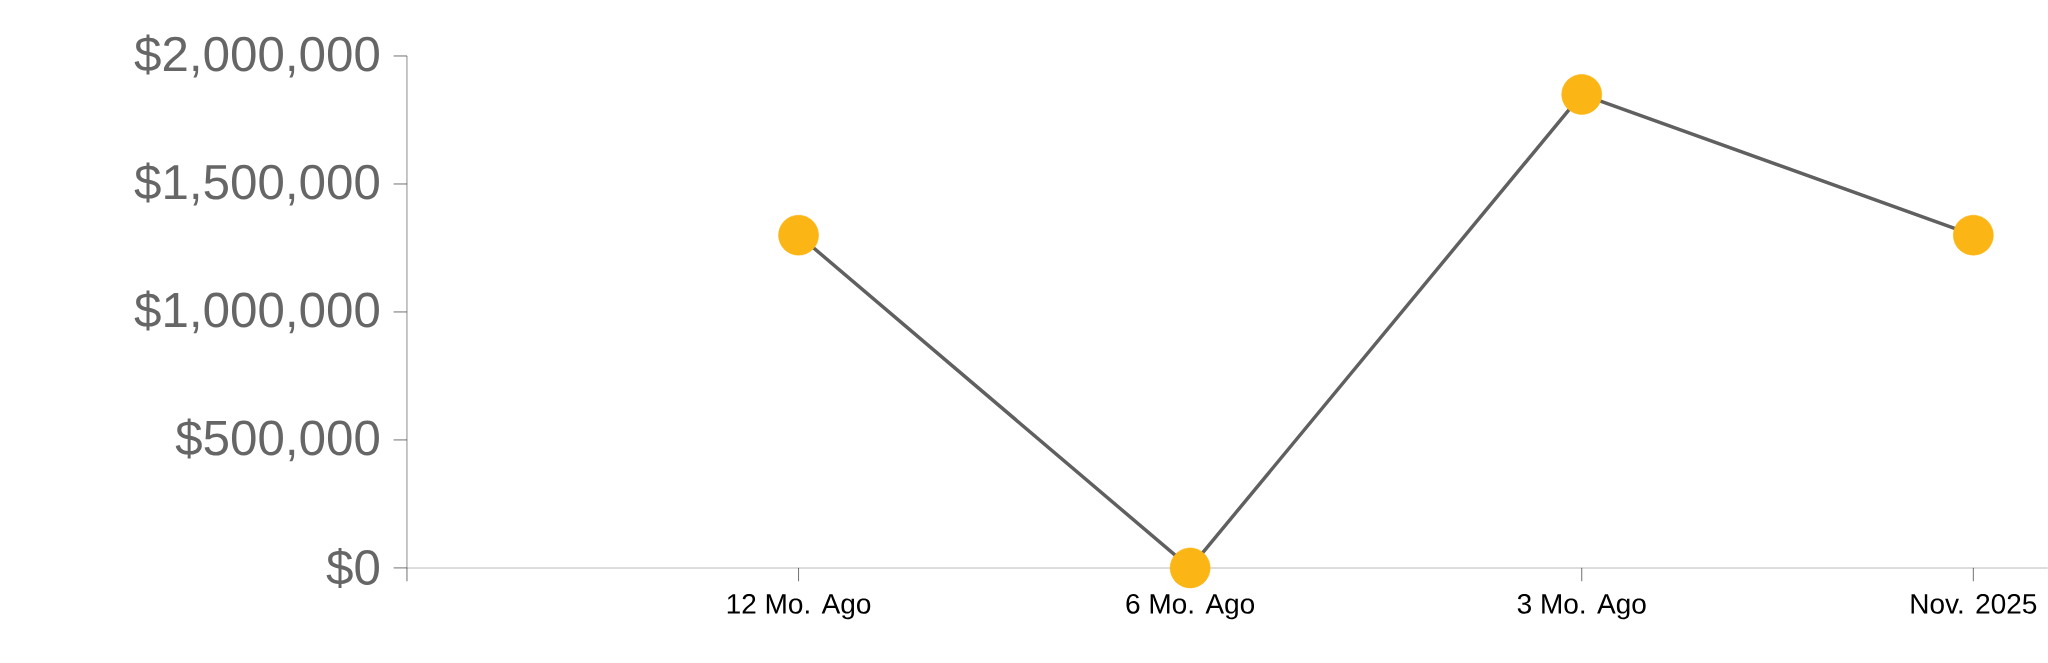 The image size is (2048, 663). Describe the element at coordinates (277, 440) in the screenshot. I see `y-tick-label: $500,000` at that location.